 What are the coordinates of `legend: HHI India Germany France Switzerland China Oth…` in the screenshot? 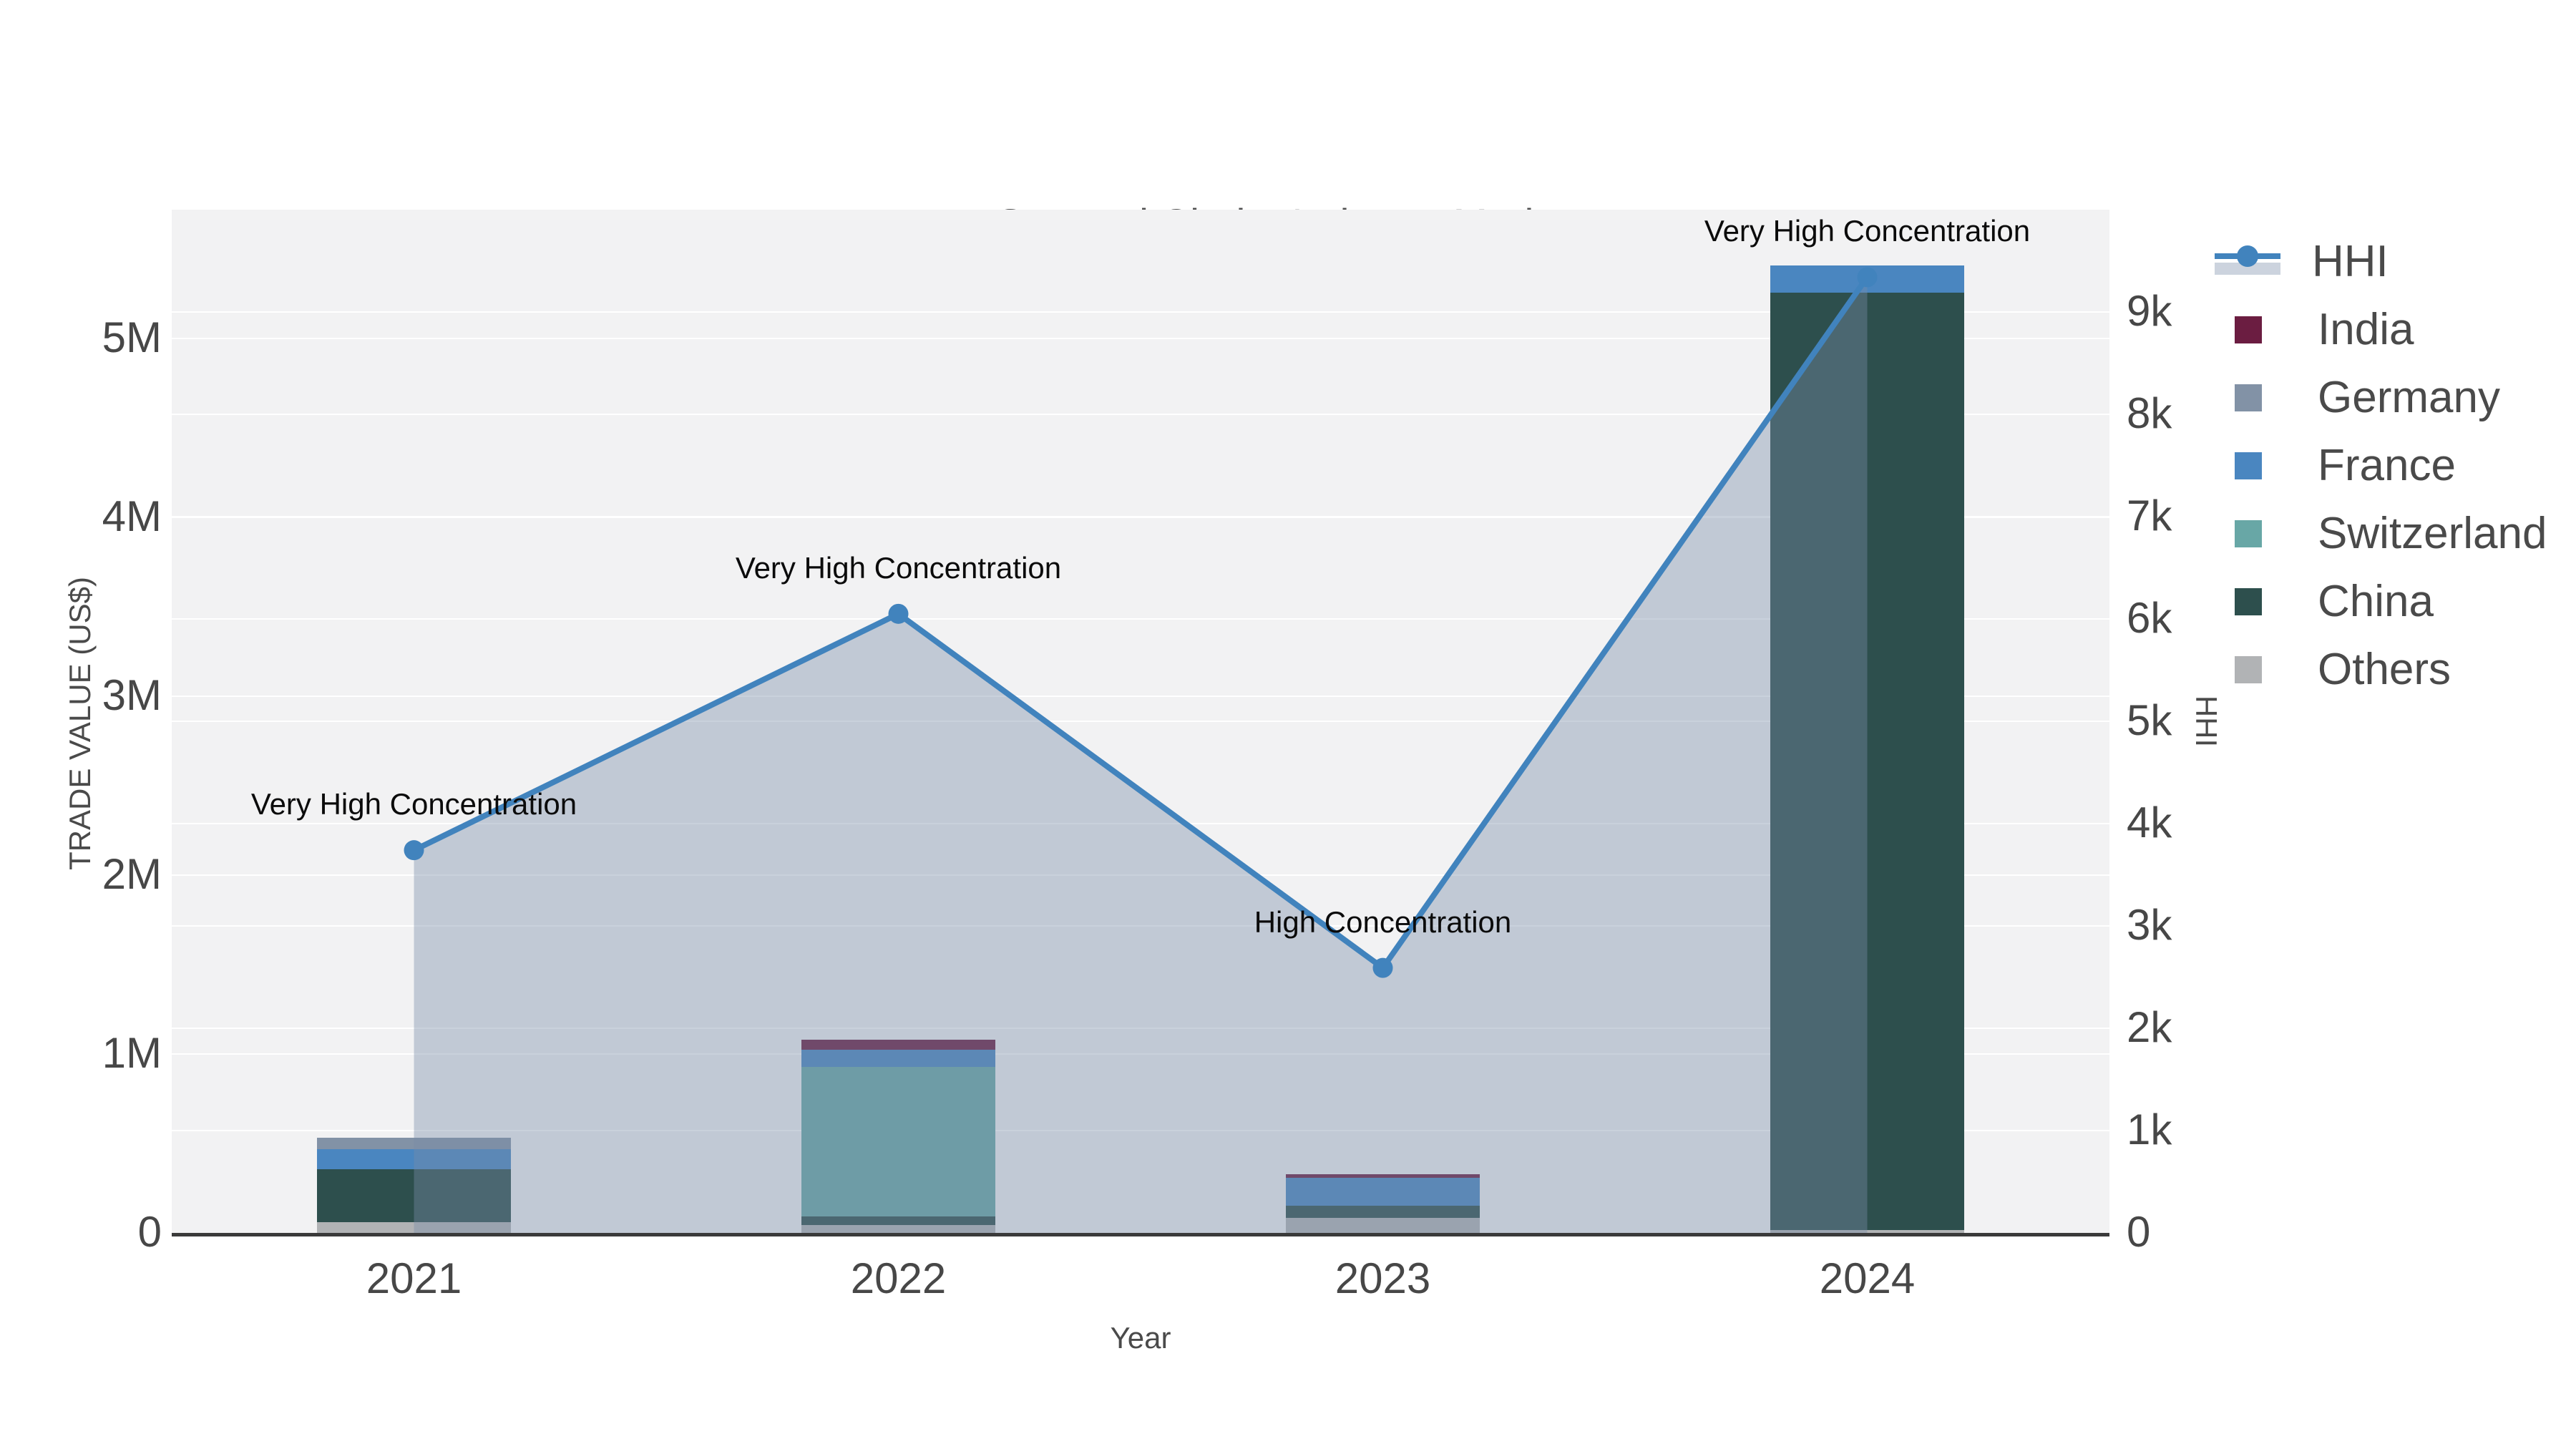 It's located at (2381, 465).